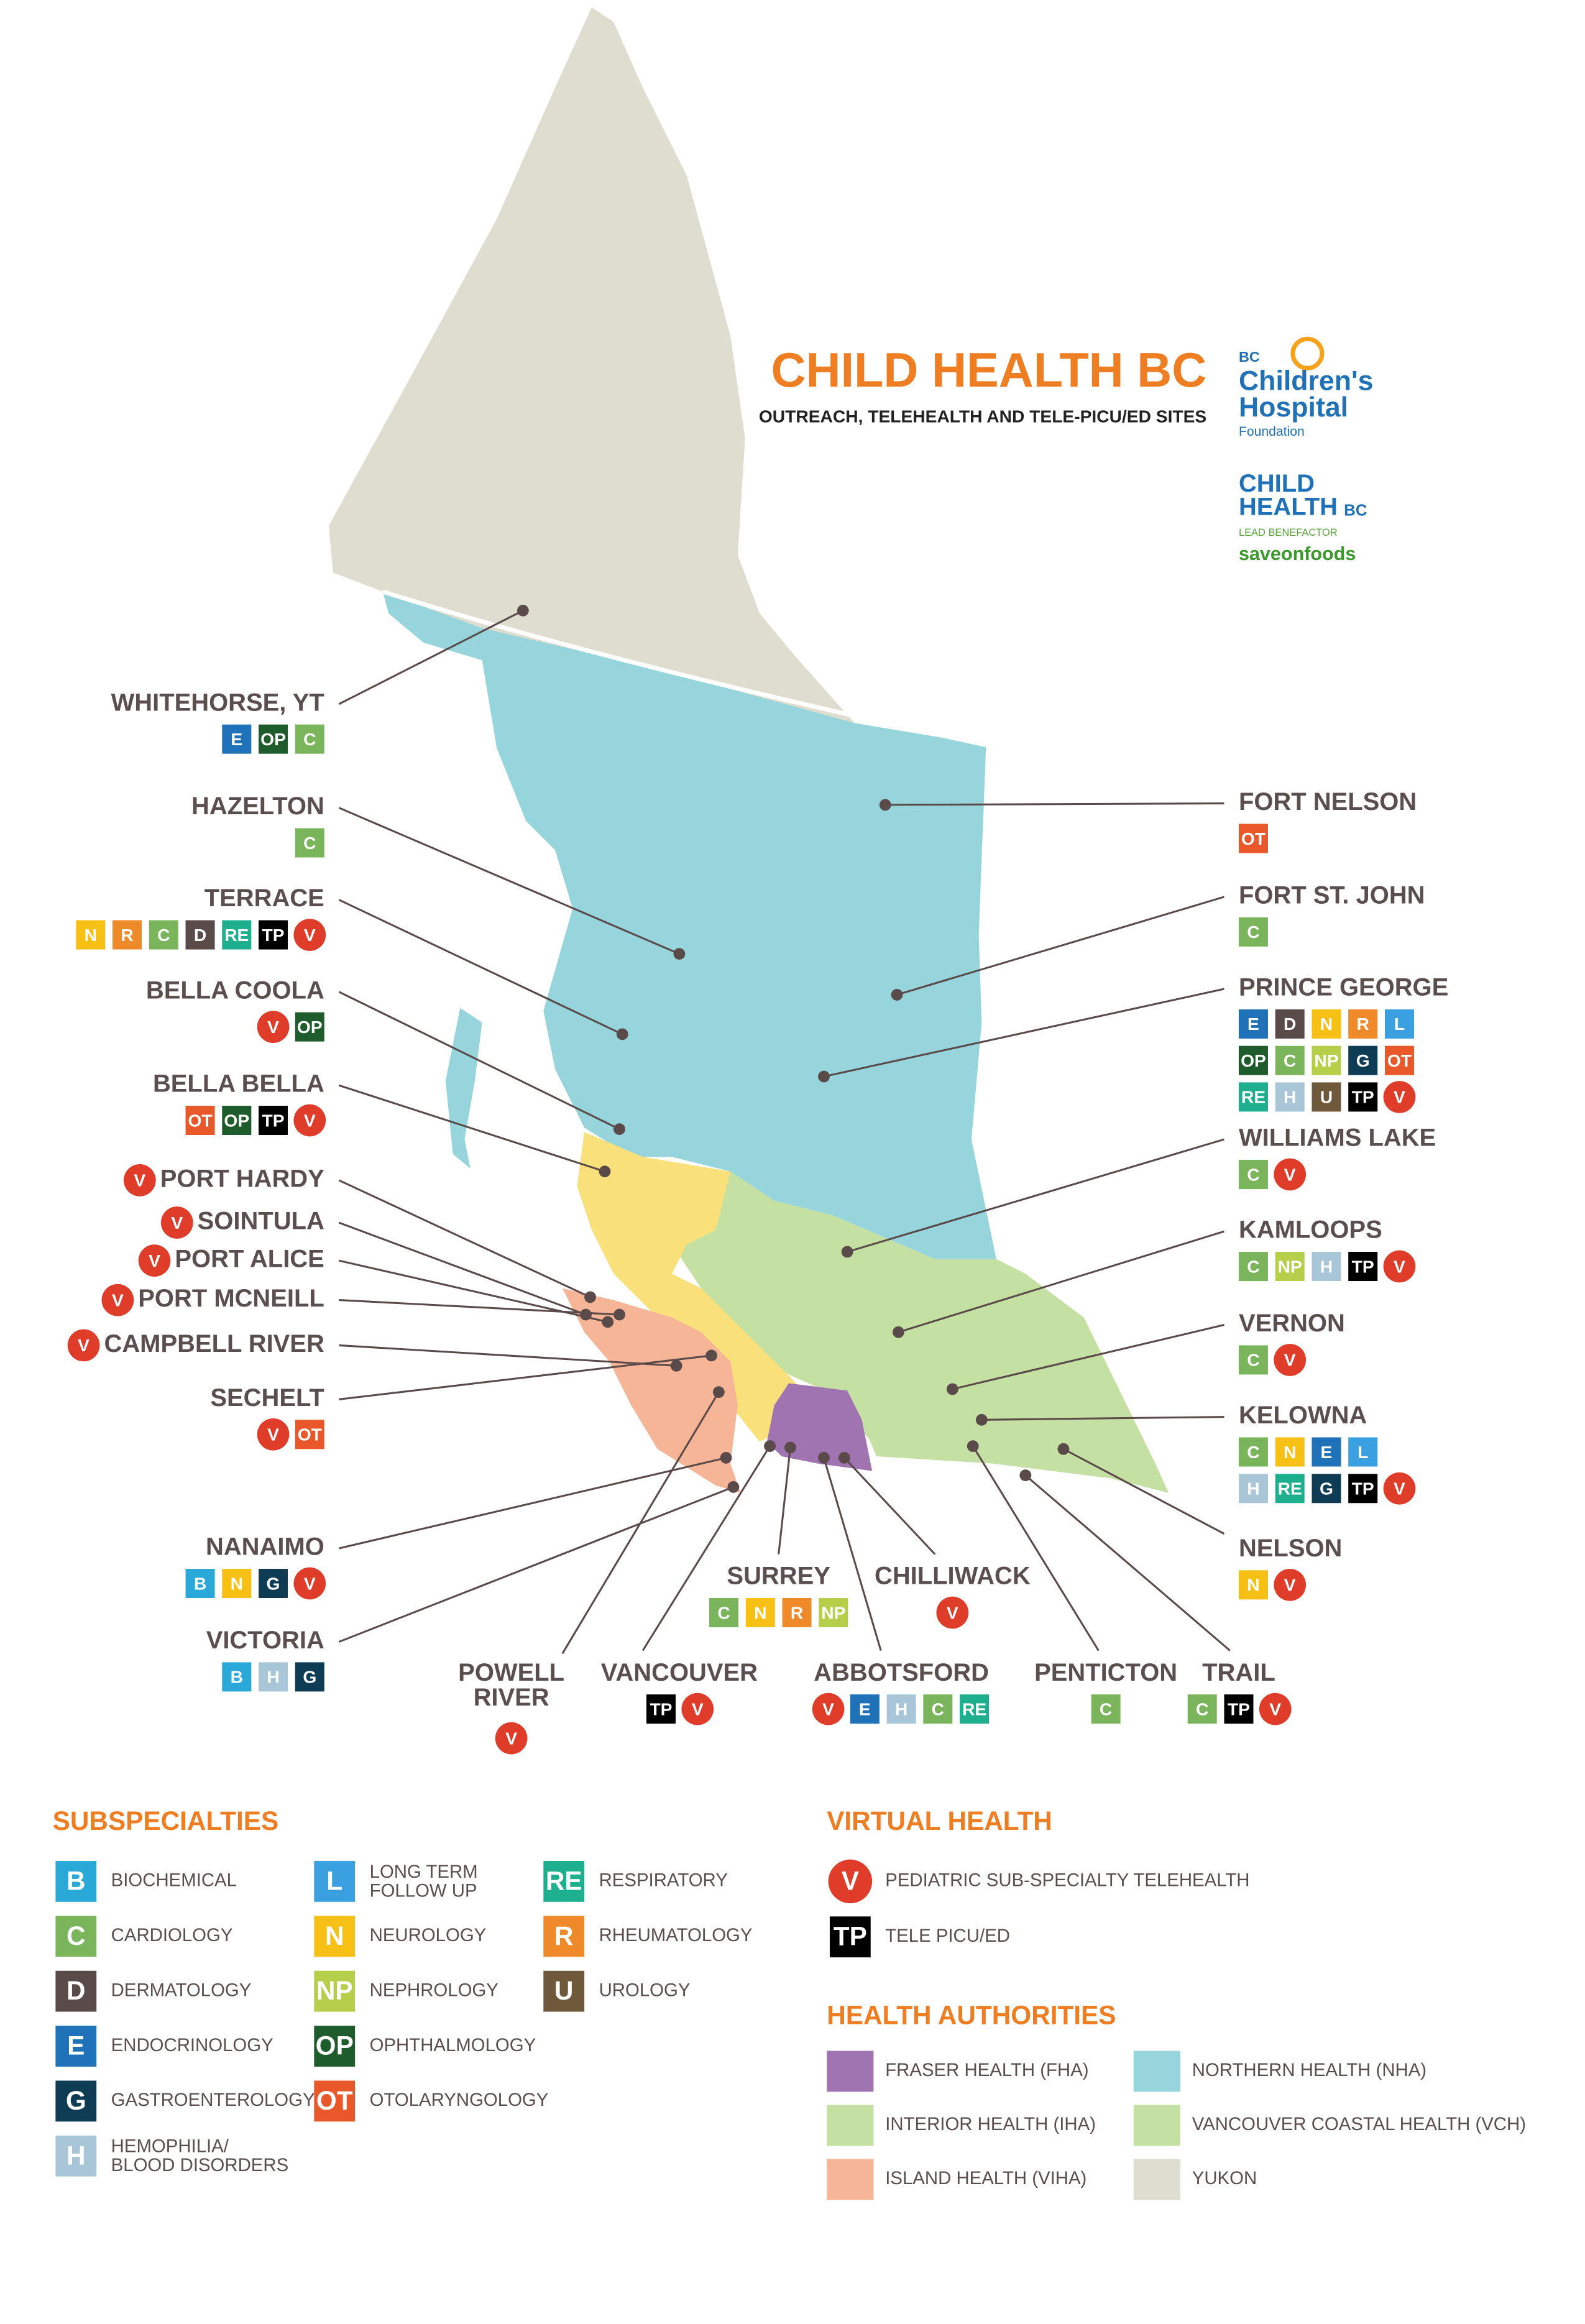 This screenshot has width=1585, height=2324. I want to click on site-name: FORT ST. JOHN, so click(1332, 895).